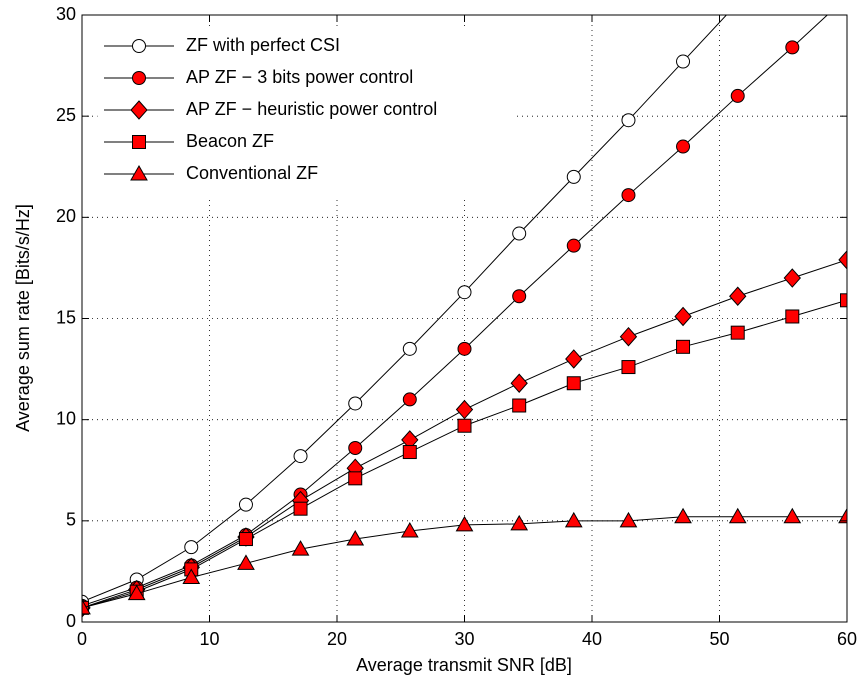  I want to click on legend-label: AP ZF − heuristic power control, so click(311, 109).